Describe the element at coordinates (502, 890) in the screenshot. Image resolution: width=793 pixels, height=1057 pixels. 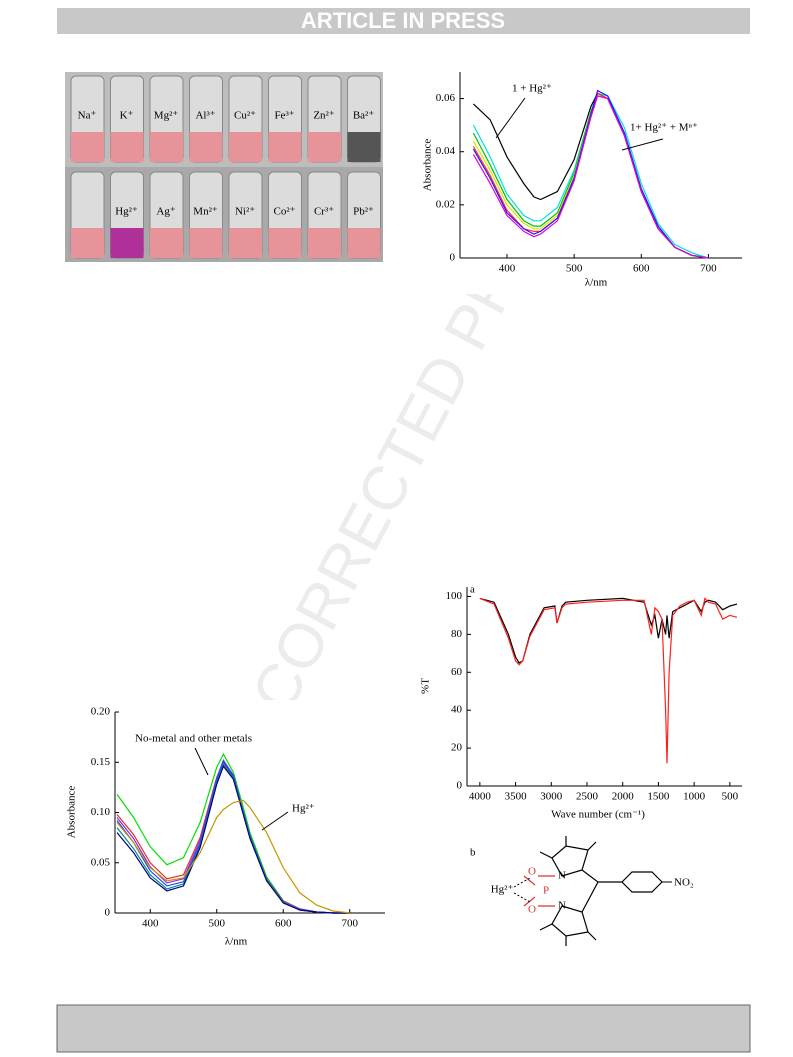
I see `atom: Hg²⁺` at that location.